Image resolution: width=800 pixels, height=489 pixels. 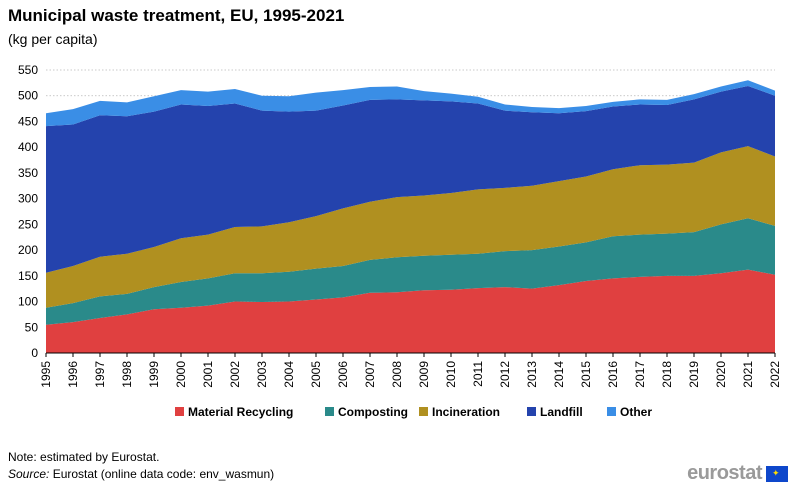 I want to click on source-text: Eurostat (online data code: env_wasmun), so click(x=162, y=474).